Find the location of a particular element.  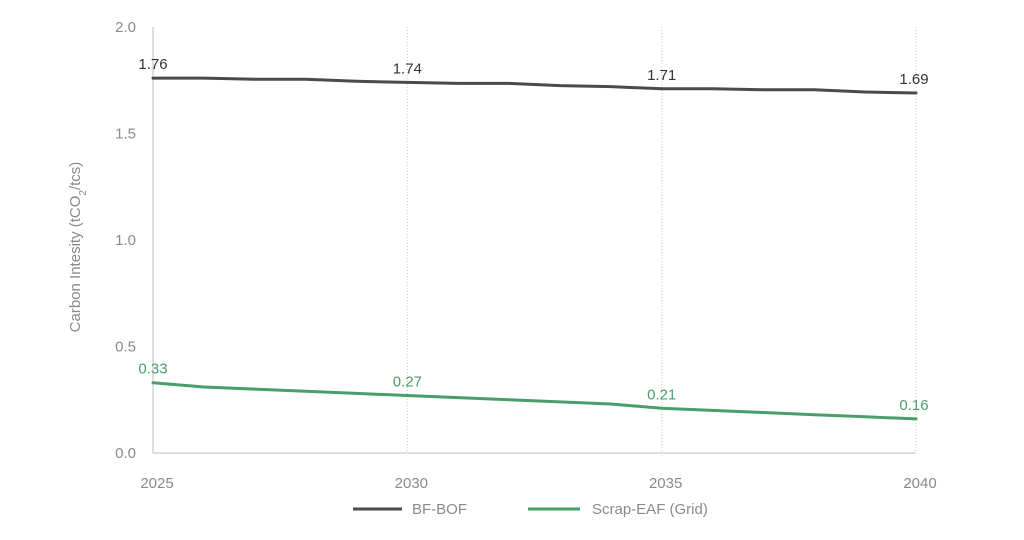

data-label-1-2030: 0.27 is located at coordinates (407, 381).